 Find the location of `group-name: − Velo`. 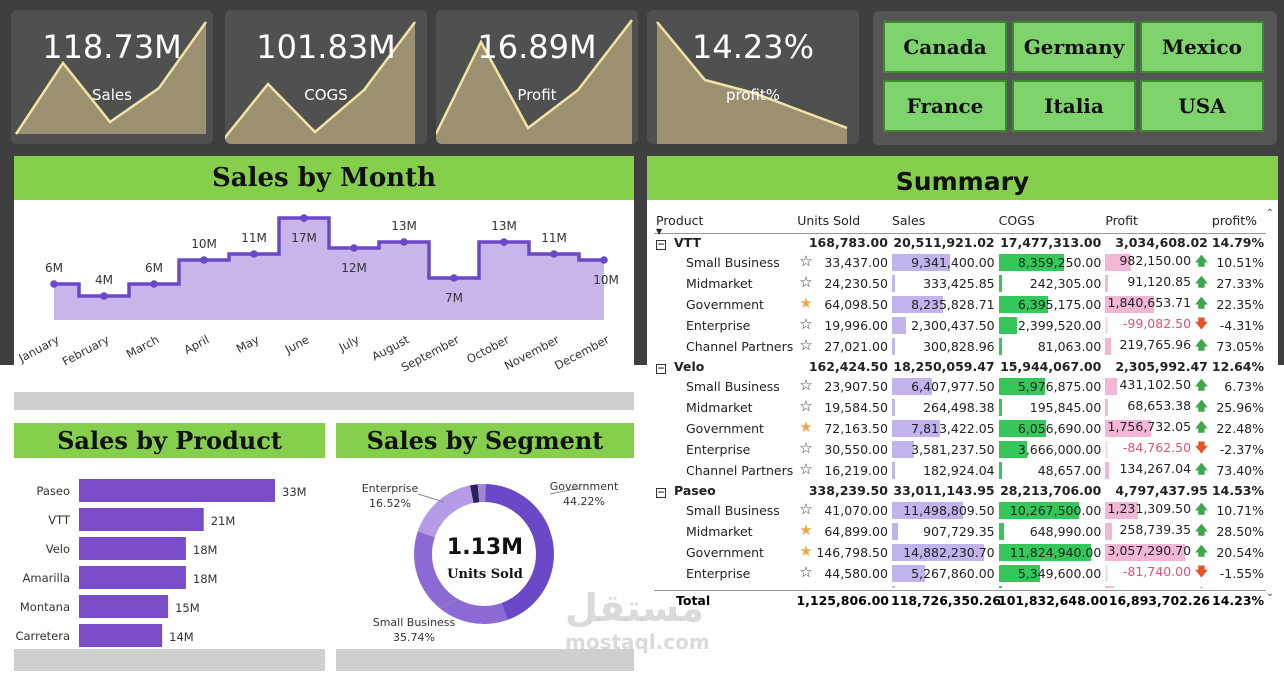

group-name: − Velo is located at coordinates (680, 367).